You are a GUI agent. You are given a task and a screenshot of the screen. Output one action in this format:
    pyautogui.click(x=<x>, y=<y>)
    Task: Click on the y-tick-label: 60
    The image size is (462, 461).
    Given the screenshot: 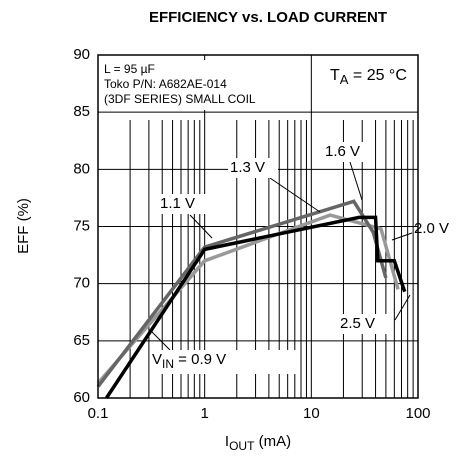 What is the action you would take?
    pyautogui.click(x=81, y=397)
    